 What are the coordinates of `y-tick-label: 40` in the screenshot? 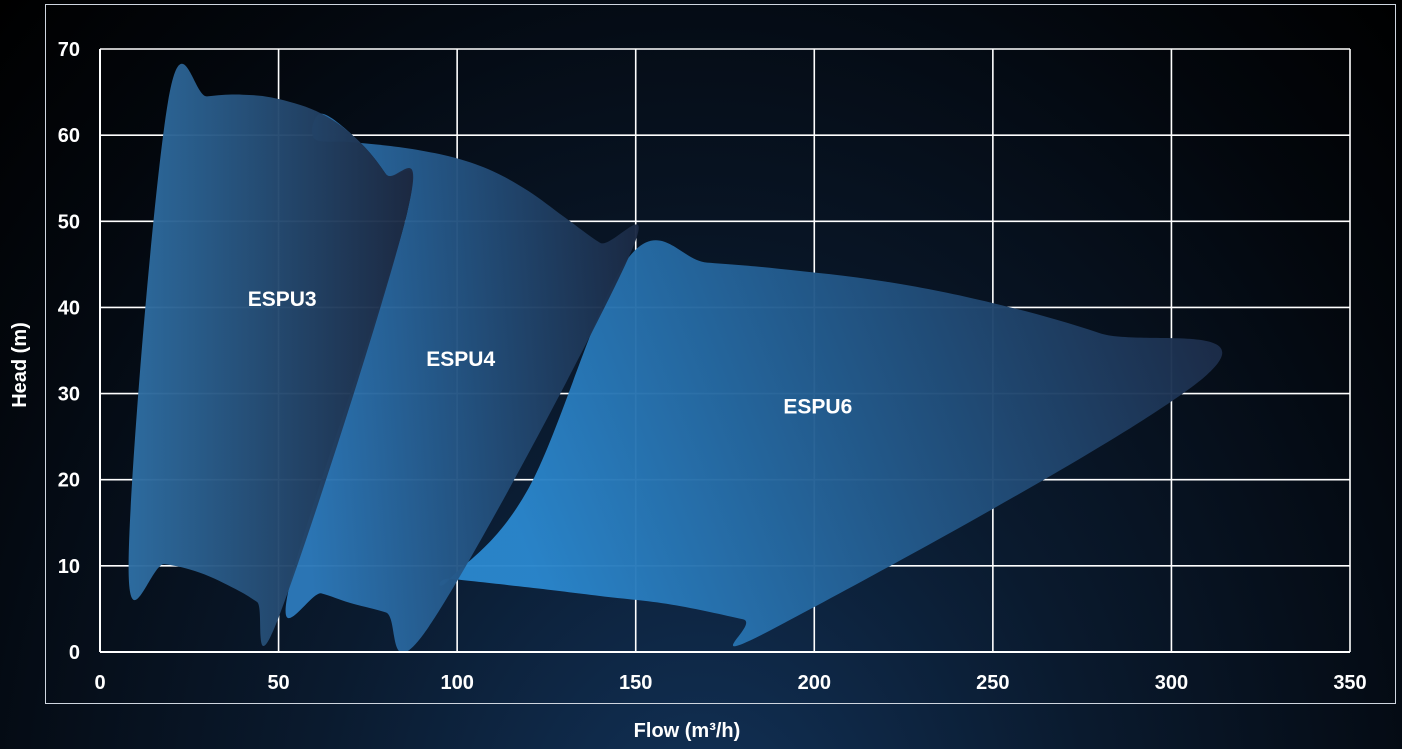 It's located at (69, 308).